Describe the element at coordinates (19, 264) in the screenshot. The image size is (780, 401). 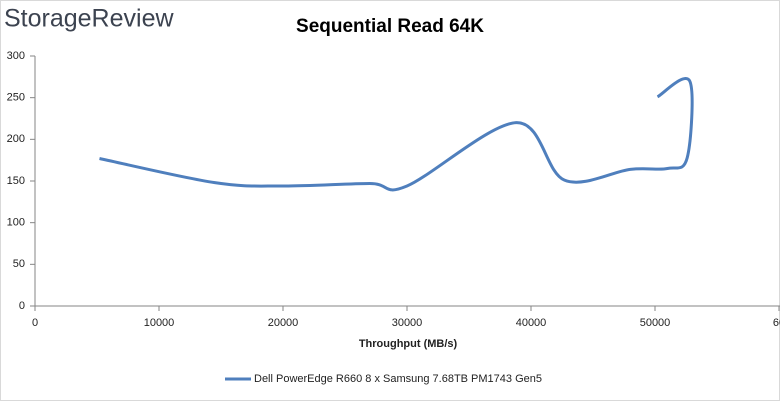
I see `y-tick-label: 50` at that location.